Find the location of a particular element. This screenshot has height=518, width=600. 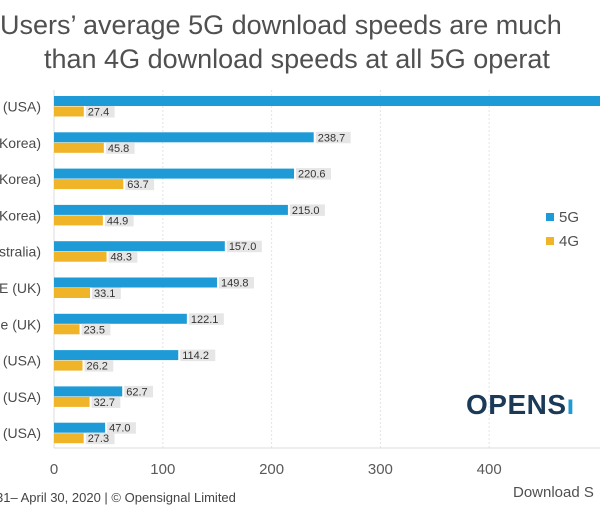

data-label-5g: 238.7 is located at coordinates (332, 138).